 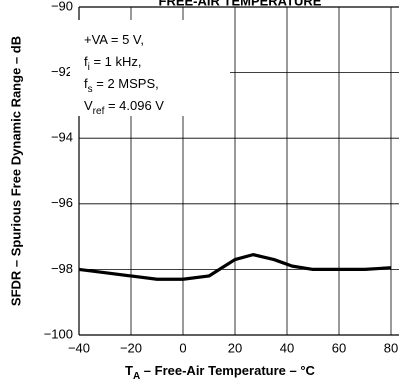 I want to click on y-tick-label: −100, so click(x=58, y=333).